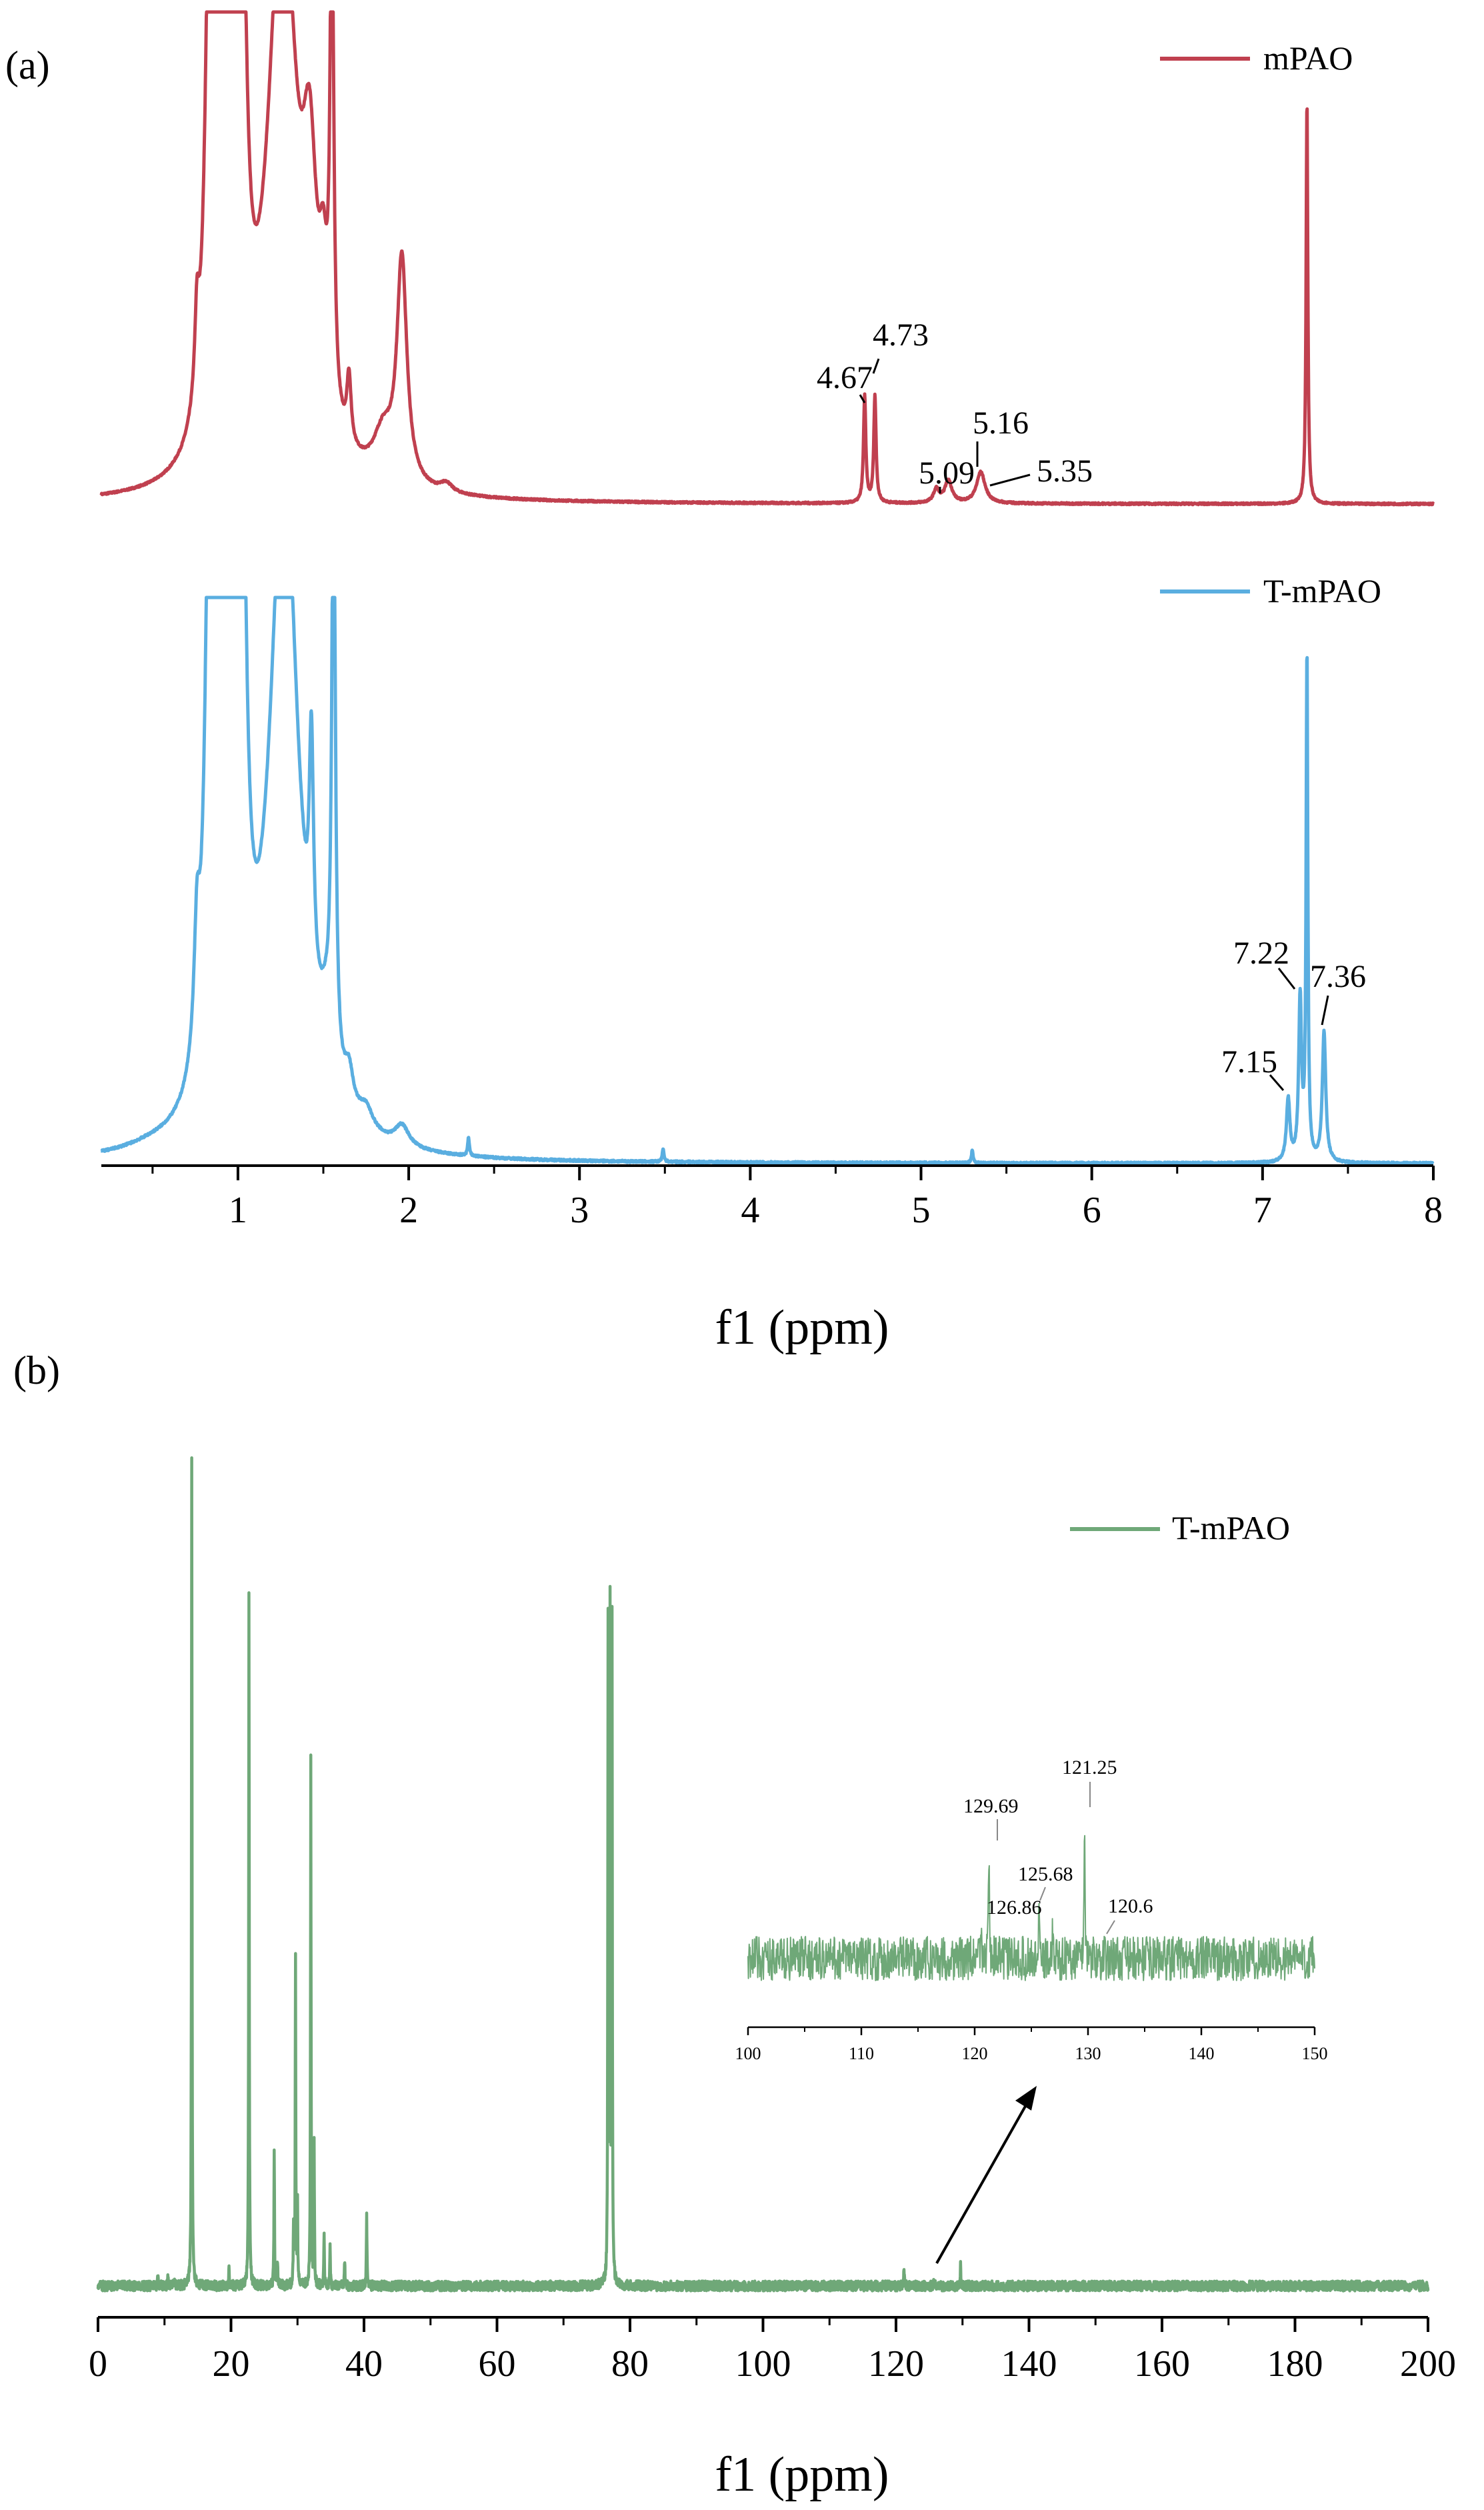 This screenshot has width=1484, height=2510. What do you see at coordinates (1029, 2364) in the screenshot?
I see `x-tick-label-b: 140` at bounding box center [1029, 2364].